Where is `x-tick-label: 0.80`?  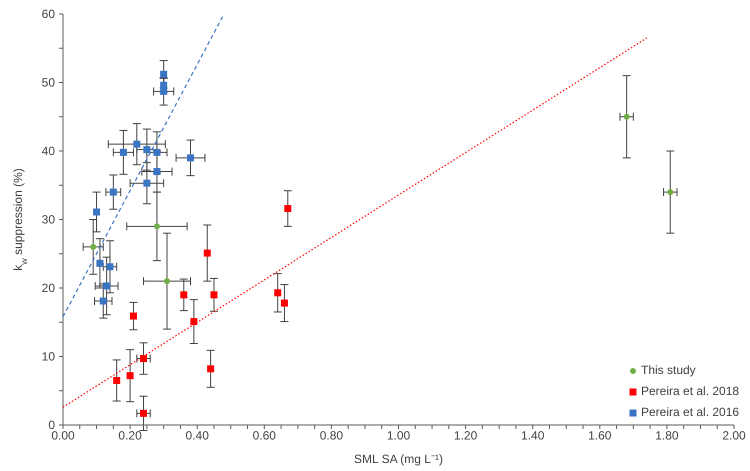 x-tick-label: 0.80 is located at coordinates (332, 435).